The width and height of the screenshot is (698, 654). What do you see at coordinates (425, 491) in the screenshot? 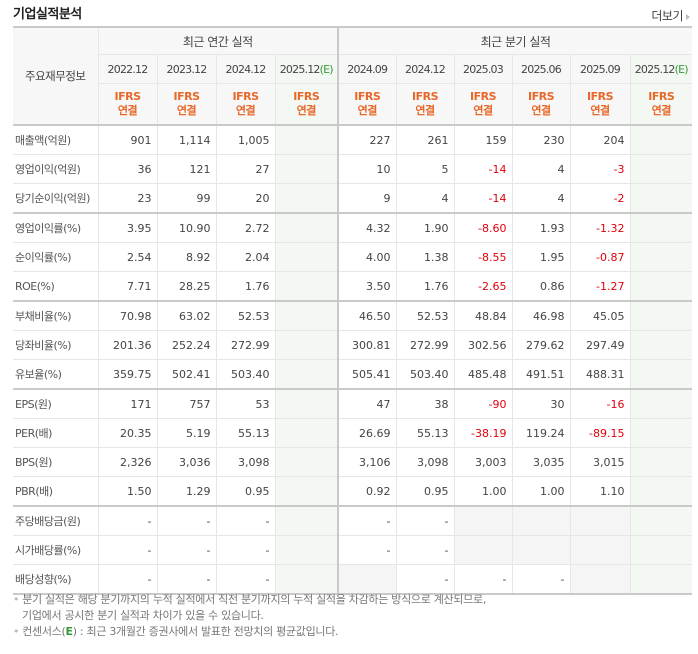
I see `value-cell: 0.95` at bounding box center [425, 491].